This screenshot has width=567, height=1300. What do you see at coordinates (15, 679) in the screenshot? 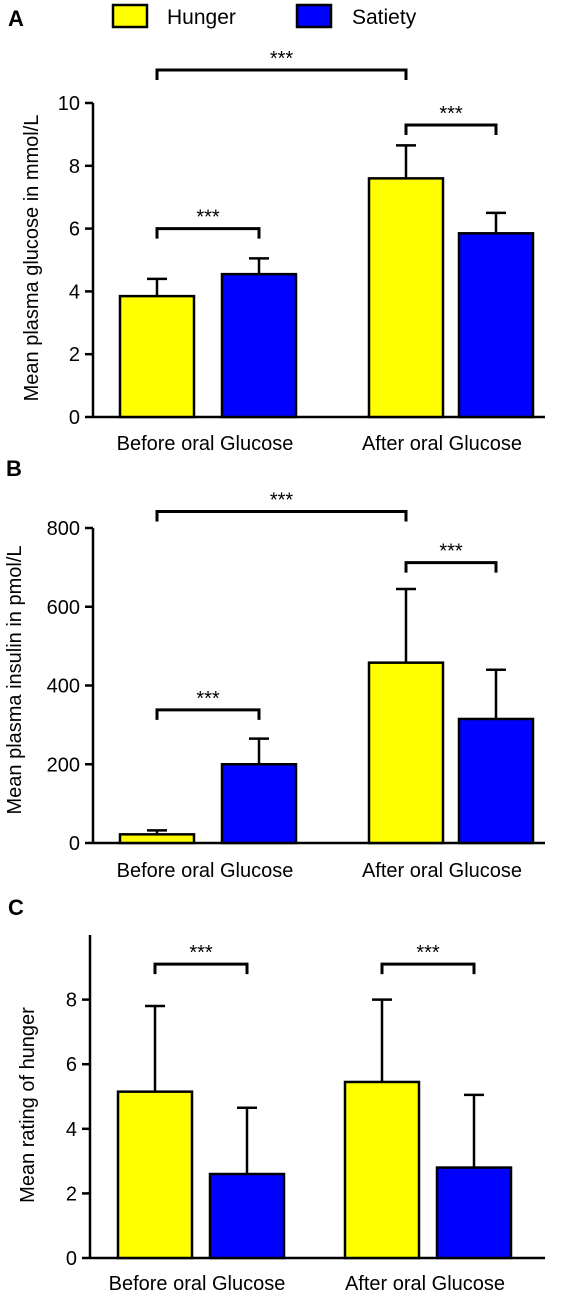
I see `panel-b-ylabel: Mean plasma insulin in pmol/L` at bounding box center [15, 679].